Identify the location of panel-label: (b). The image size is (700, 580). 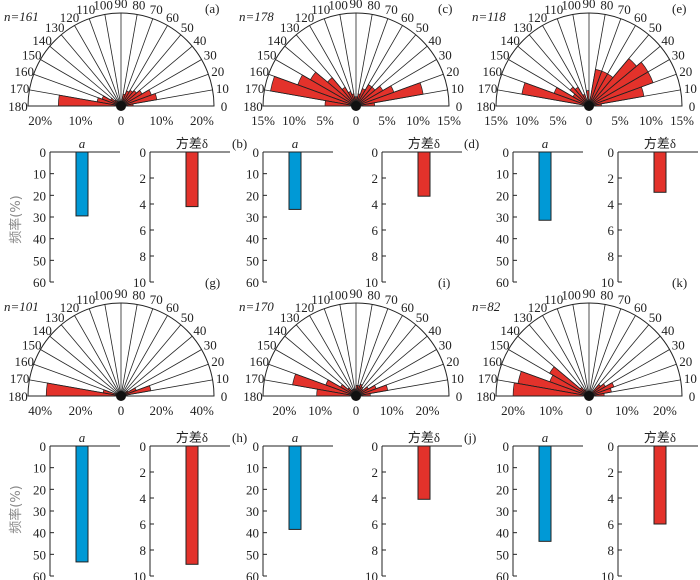
(239, 143).